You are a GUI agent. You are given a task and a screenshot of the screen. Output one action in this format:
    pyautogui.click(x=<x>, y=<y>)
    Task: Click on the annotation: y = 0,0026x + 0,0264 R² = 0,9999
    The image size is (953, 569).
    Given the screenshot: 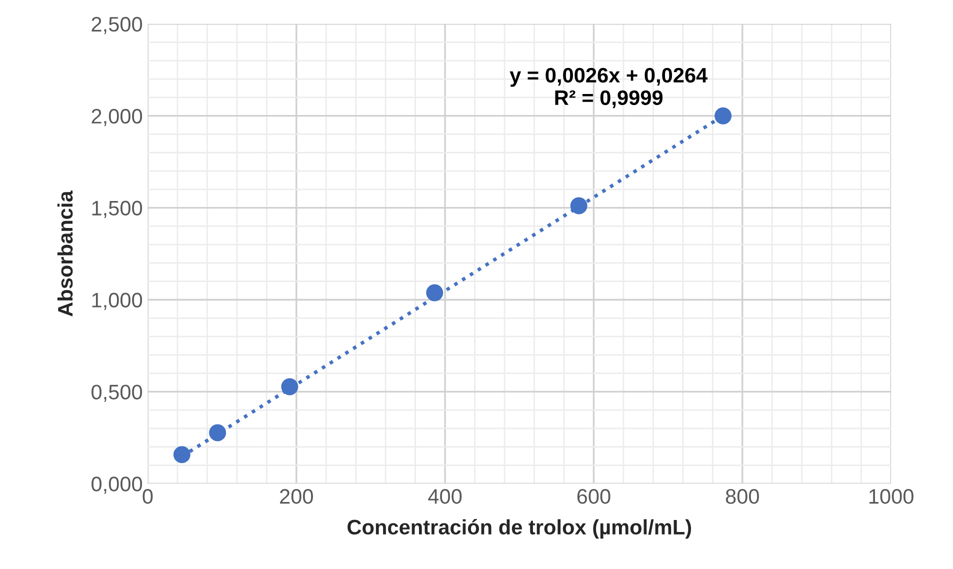 What is the action you would take?
    pyautogui.click(x=609, y=88)
    